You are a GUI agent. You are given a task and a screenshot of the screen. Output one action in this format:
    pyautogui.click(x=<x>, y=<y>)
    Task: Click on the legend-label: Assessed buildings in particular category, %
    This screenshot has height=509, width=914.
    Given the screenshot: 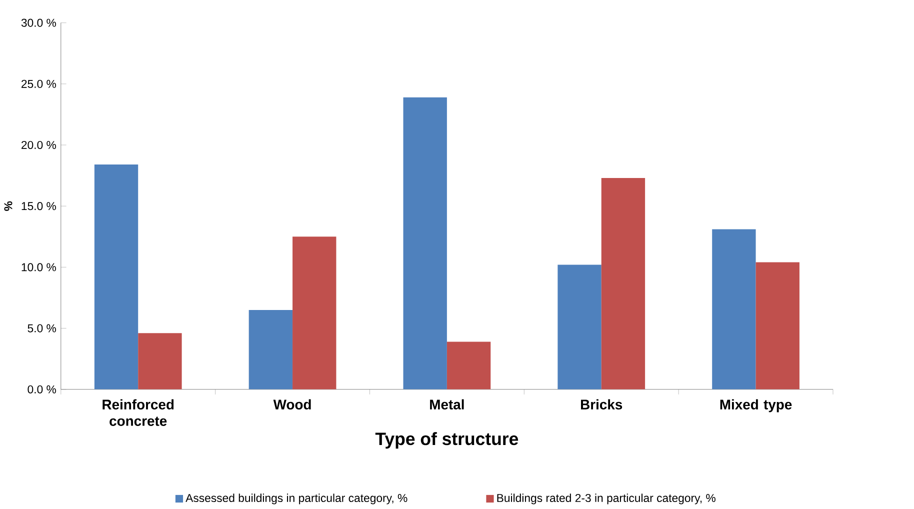 What is the action you would take?
    pyautogui.click(x=297, y=499)
    